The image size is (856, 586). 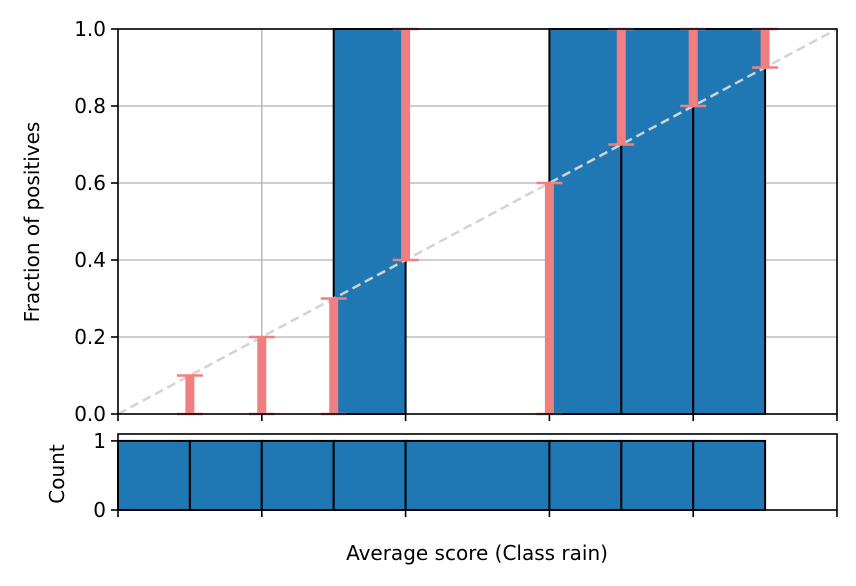 I want to click on count-bars, so click(x=442, y=475).